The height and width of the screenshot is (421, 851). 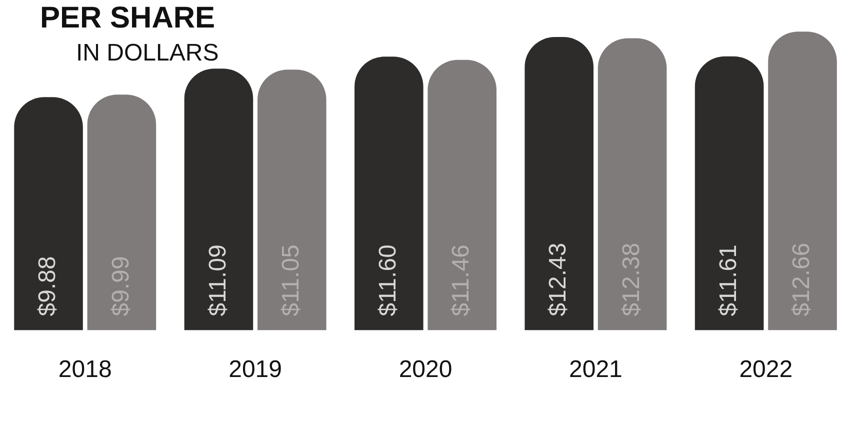 What do you see at coordinates (128, 17) in the screenshot?
I see `chart-title: PER SHARE` at bounding box center [128, 17].